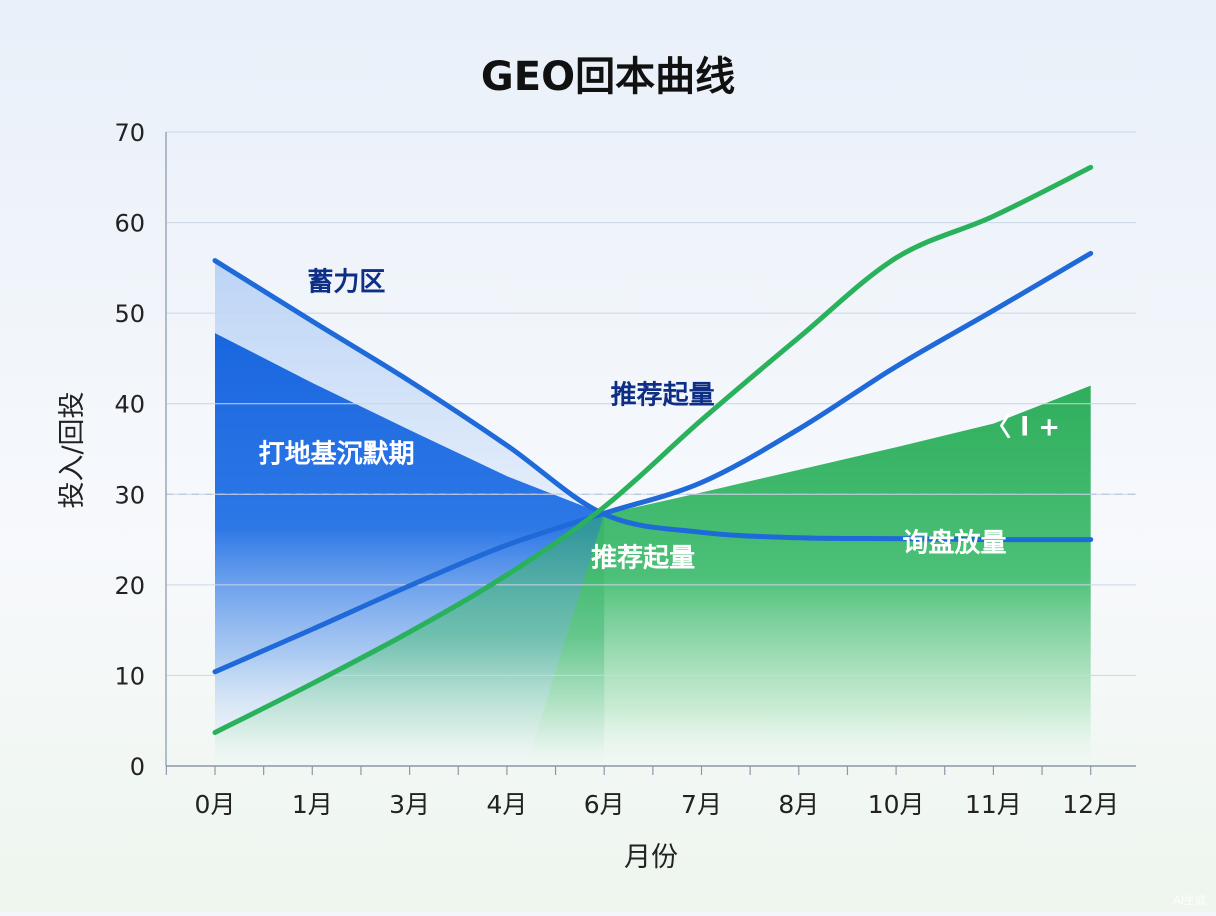 This screenshot has width=1216, height=916. I want to click on y-tick-label: 50, so click(129, 314).